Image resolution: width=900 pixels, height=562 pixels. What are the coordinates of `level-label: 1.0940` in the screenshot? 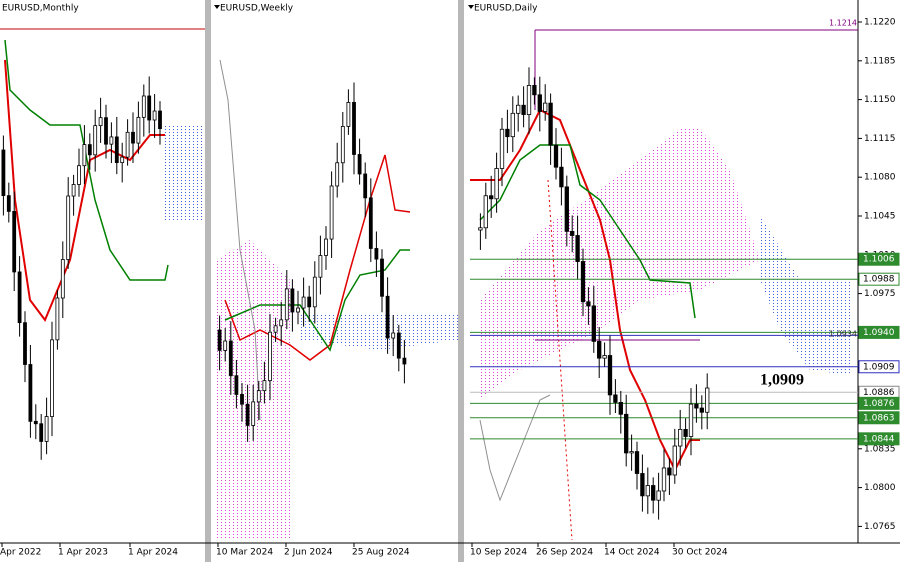 It's located at (879, 333).